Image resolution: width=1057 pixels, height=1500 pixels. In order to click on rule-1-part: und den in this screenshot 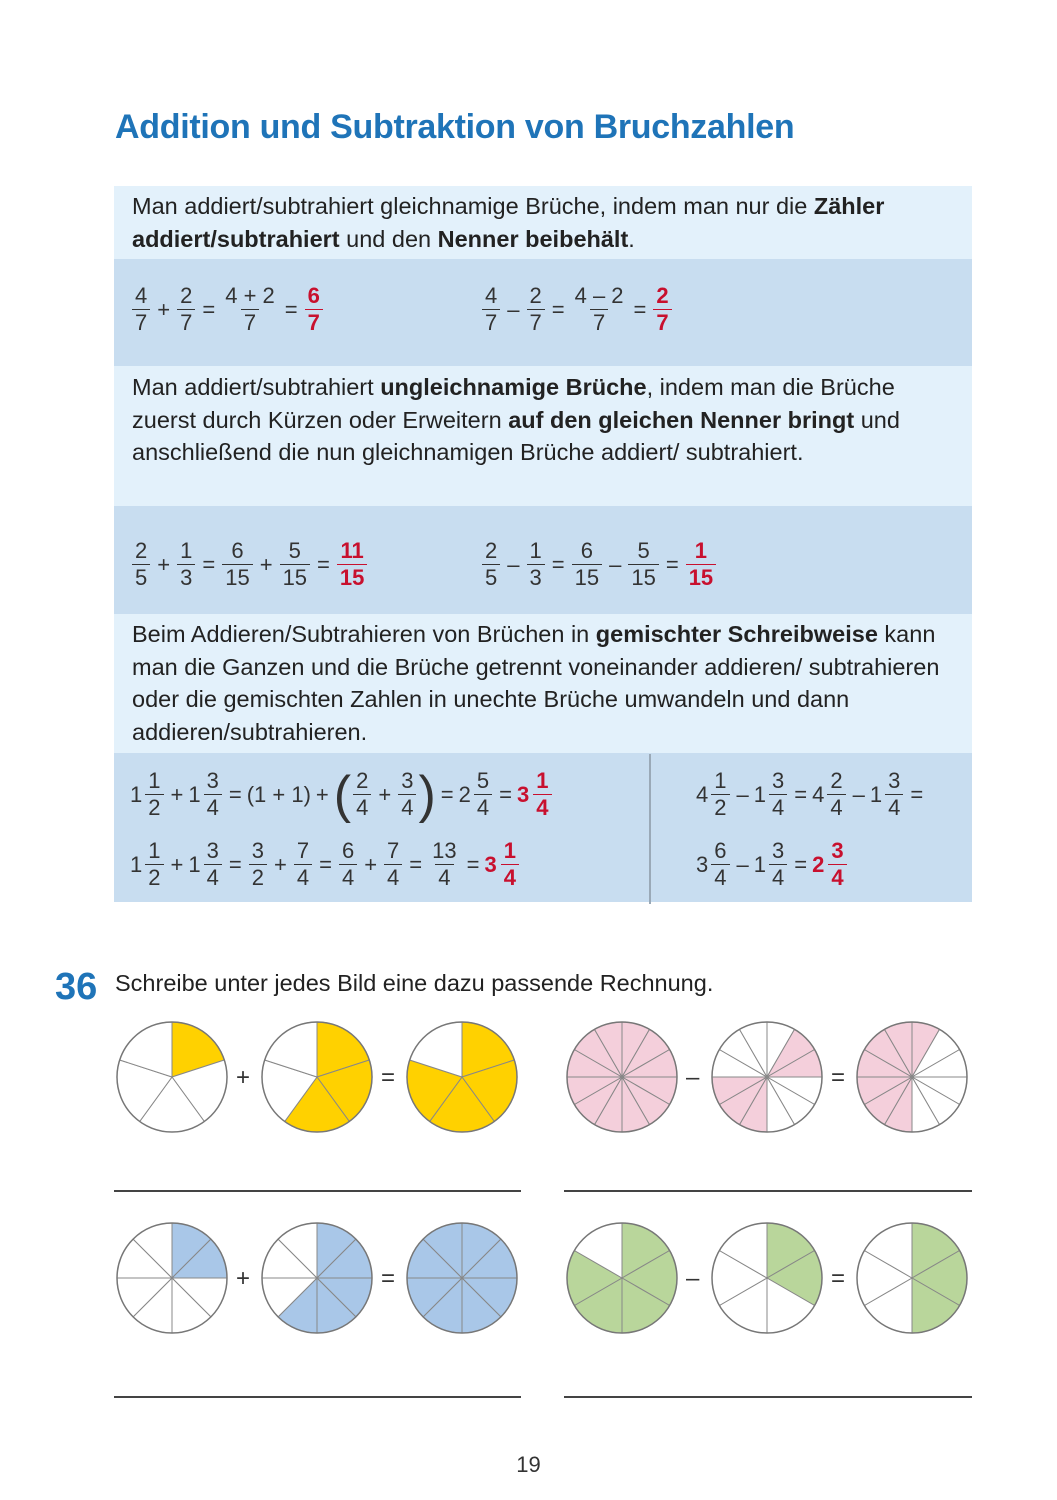, I will do `click(388, 238)`.